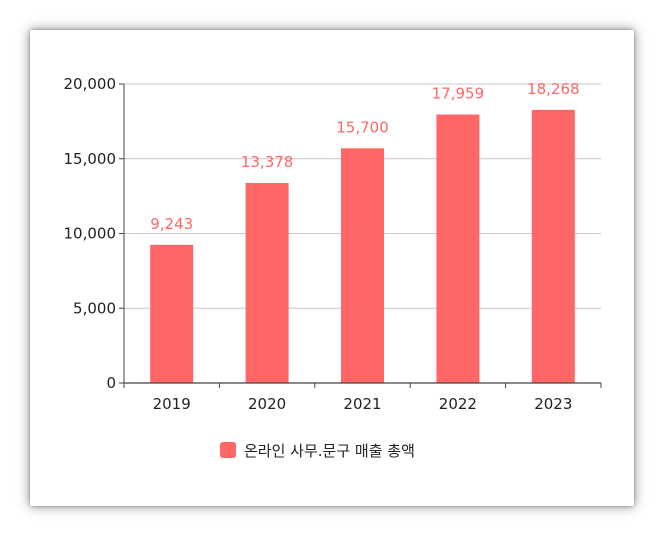  I want to click on y-tick-label: 15,000, so click(90, 159).